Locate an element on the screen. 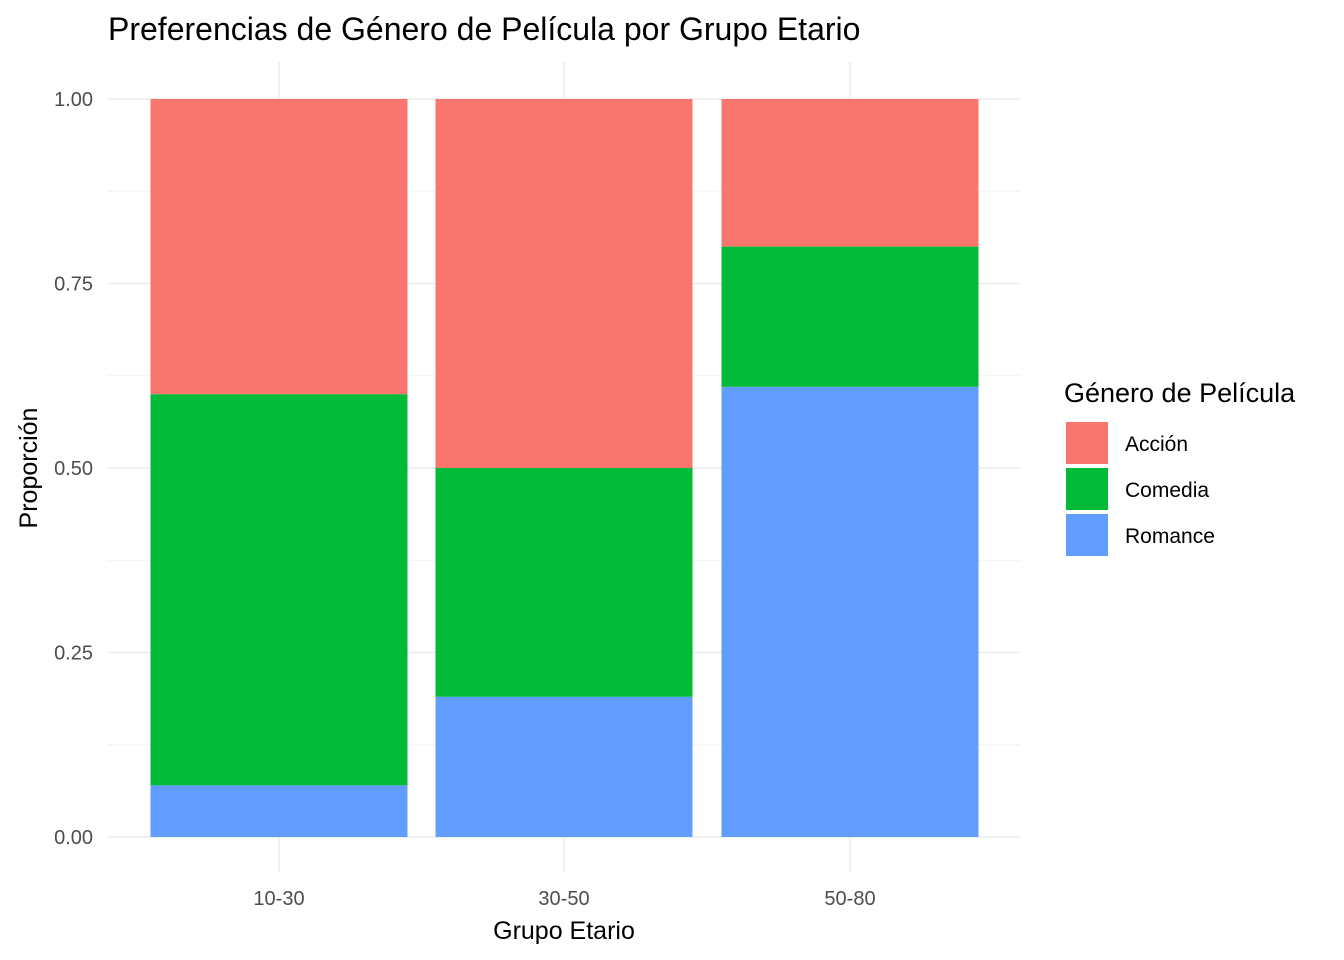 Image resolution: width=1344 pixels, height=960 pixels. legend-label: Romance is located at coordinates (1170, 536).